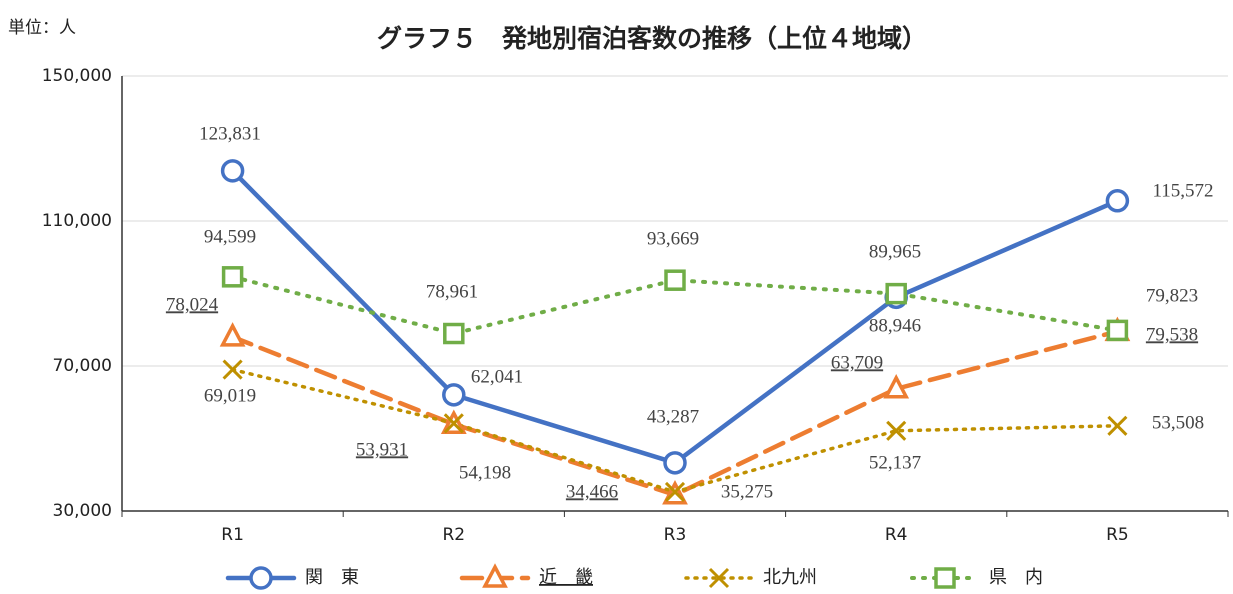  What do you see at coordinates (382, 449) in the screenshot?
I see `data-label: 53,931` at bounding box center [382, 449].